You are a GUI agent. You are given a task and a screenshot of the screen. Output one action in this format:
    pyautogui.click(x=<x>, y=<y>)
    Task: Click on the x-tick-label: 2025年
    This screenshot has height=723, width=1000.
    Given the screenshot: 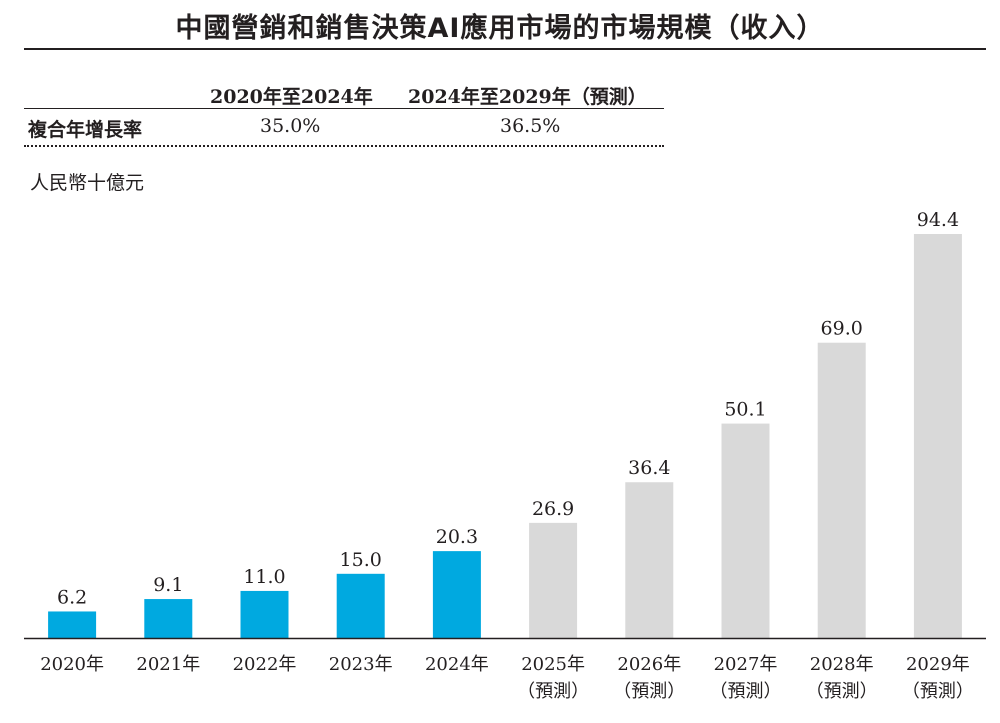 What is the action you would take?
    pyautogui.click(x=553, y=664)
    